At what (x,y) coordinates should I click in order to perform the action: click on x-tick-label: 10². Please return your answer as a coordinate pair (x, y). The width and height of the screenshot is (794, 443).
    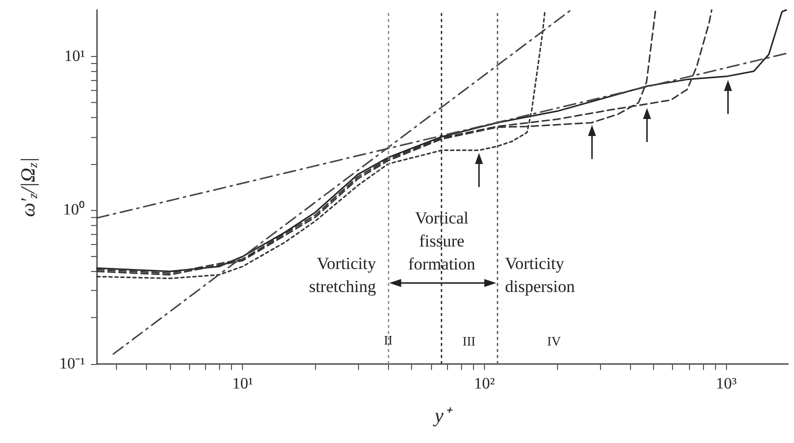
    Looking at the image, I should click on (485, 384).